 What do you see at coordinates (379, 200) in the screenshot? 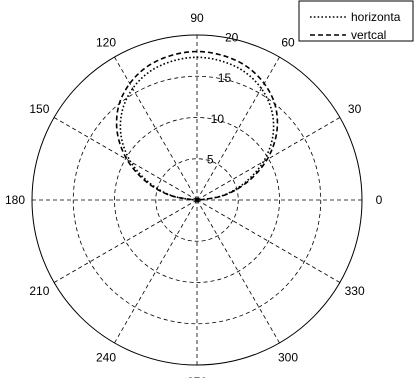
I see `angle-tick-label-0: 0` at bounding box center [379, 200].